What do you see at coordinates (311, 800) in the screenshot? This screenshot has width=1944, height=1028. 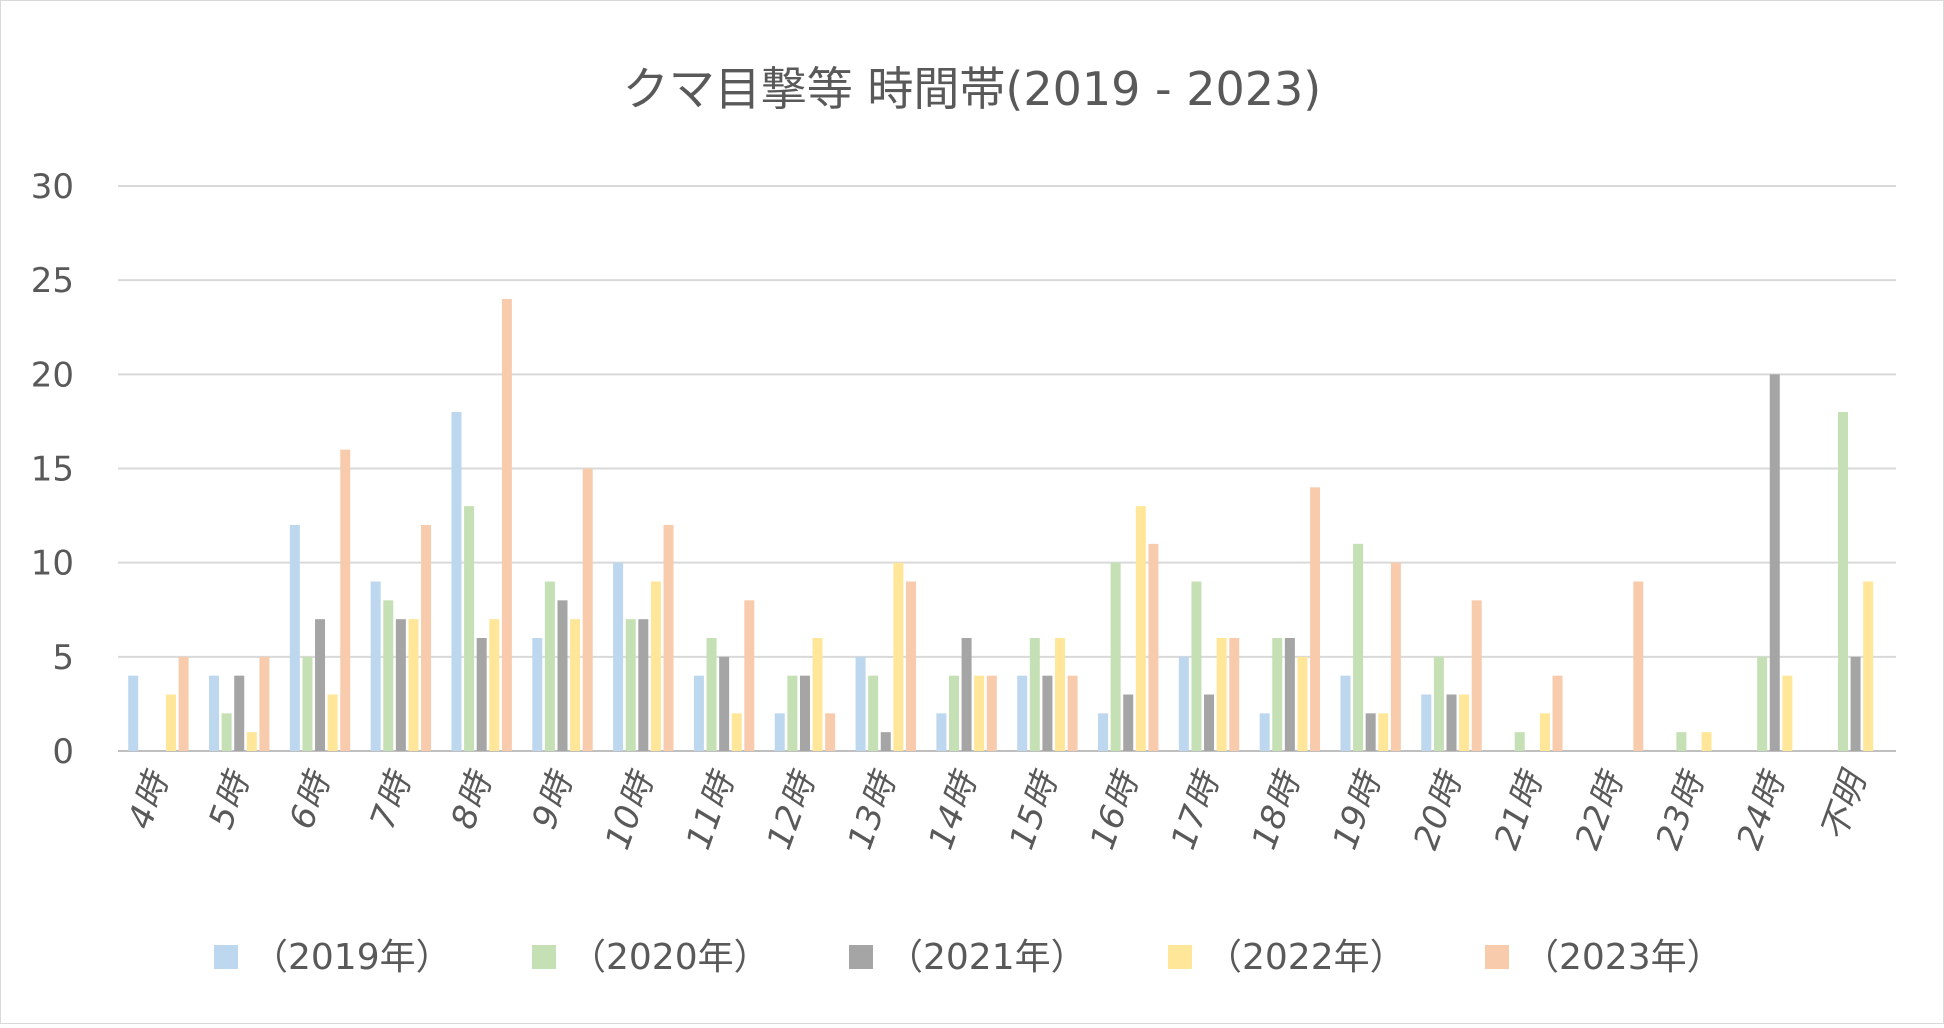 I see `x-tick-label: 6時` at bounding box center [311, 800].